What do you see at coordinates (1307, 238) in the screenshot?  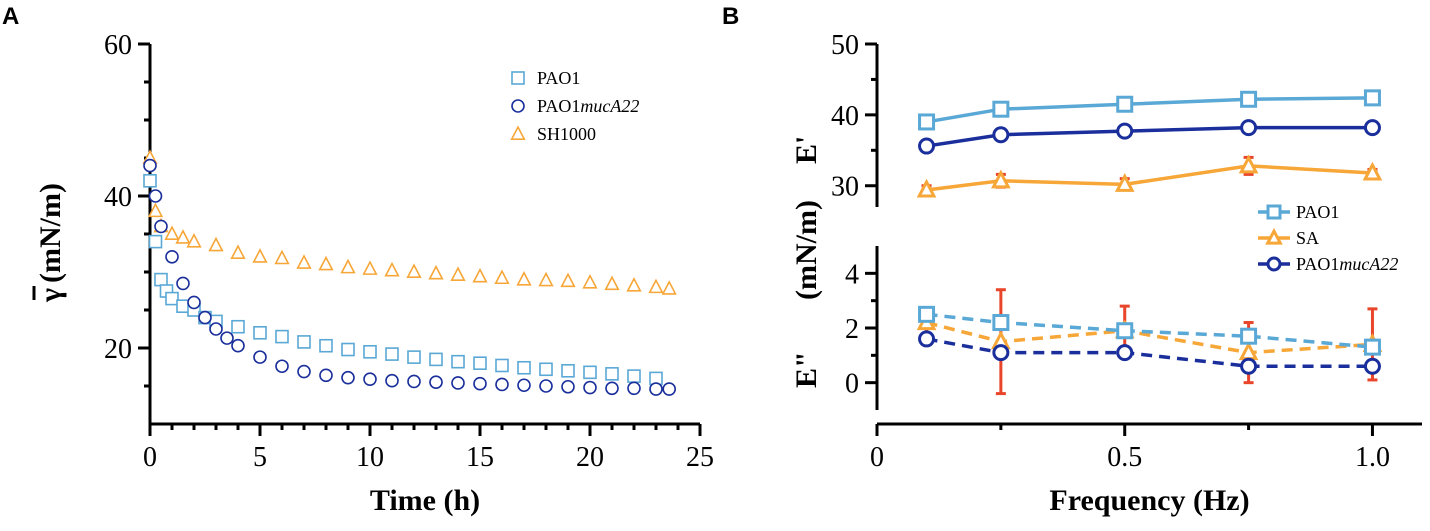 I see `panel-b-legend-label-name: SA` at bounding box center [1307, 238].